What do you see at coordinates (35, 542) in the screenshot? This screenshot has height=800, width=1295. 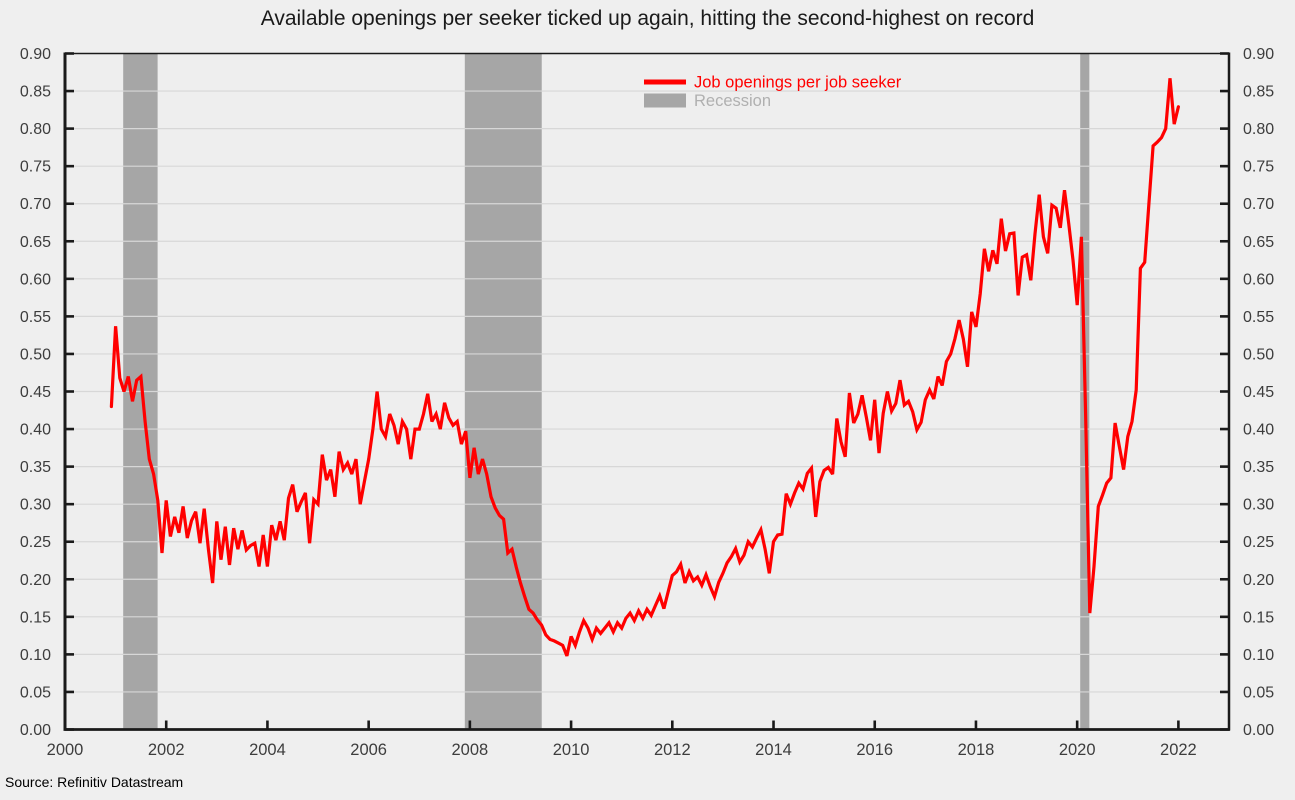 I see `y-axis-label-left: 0.25` at bounding box center [35, 542].